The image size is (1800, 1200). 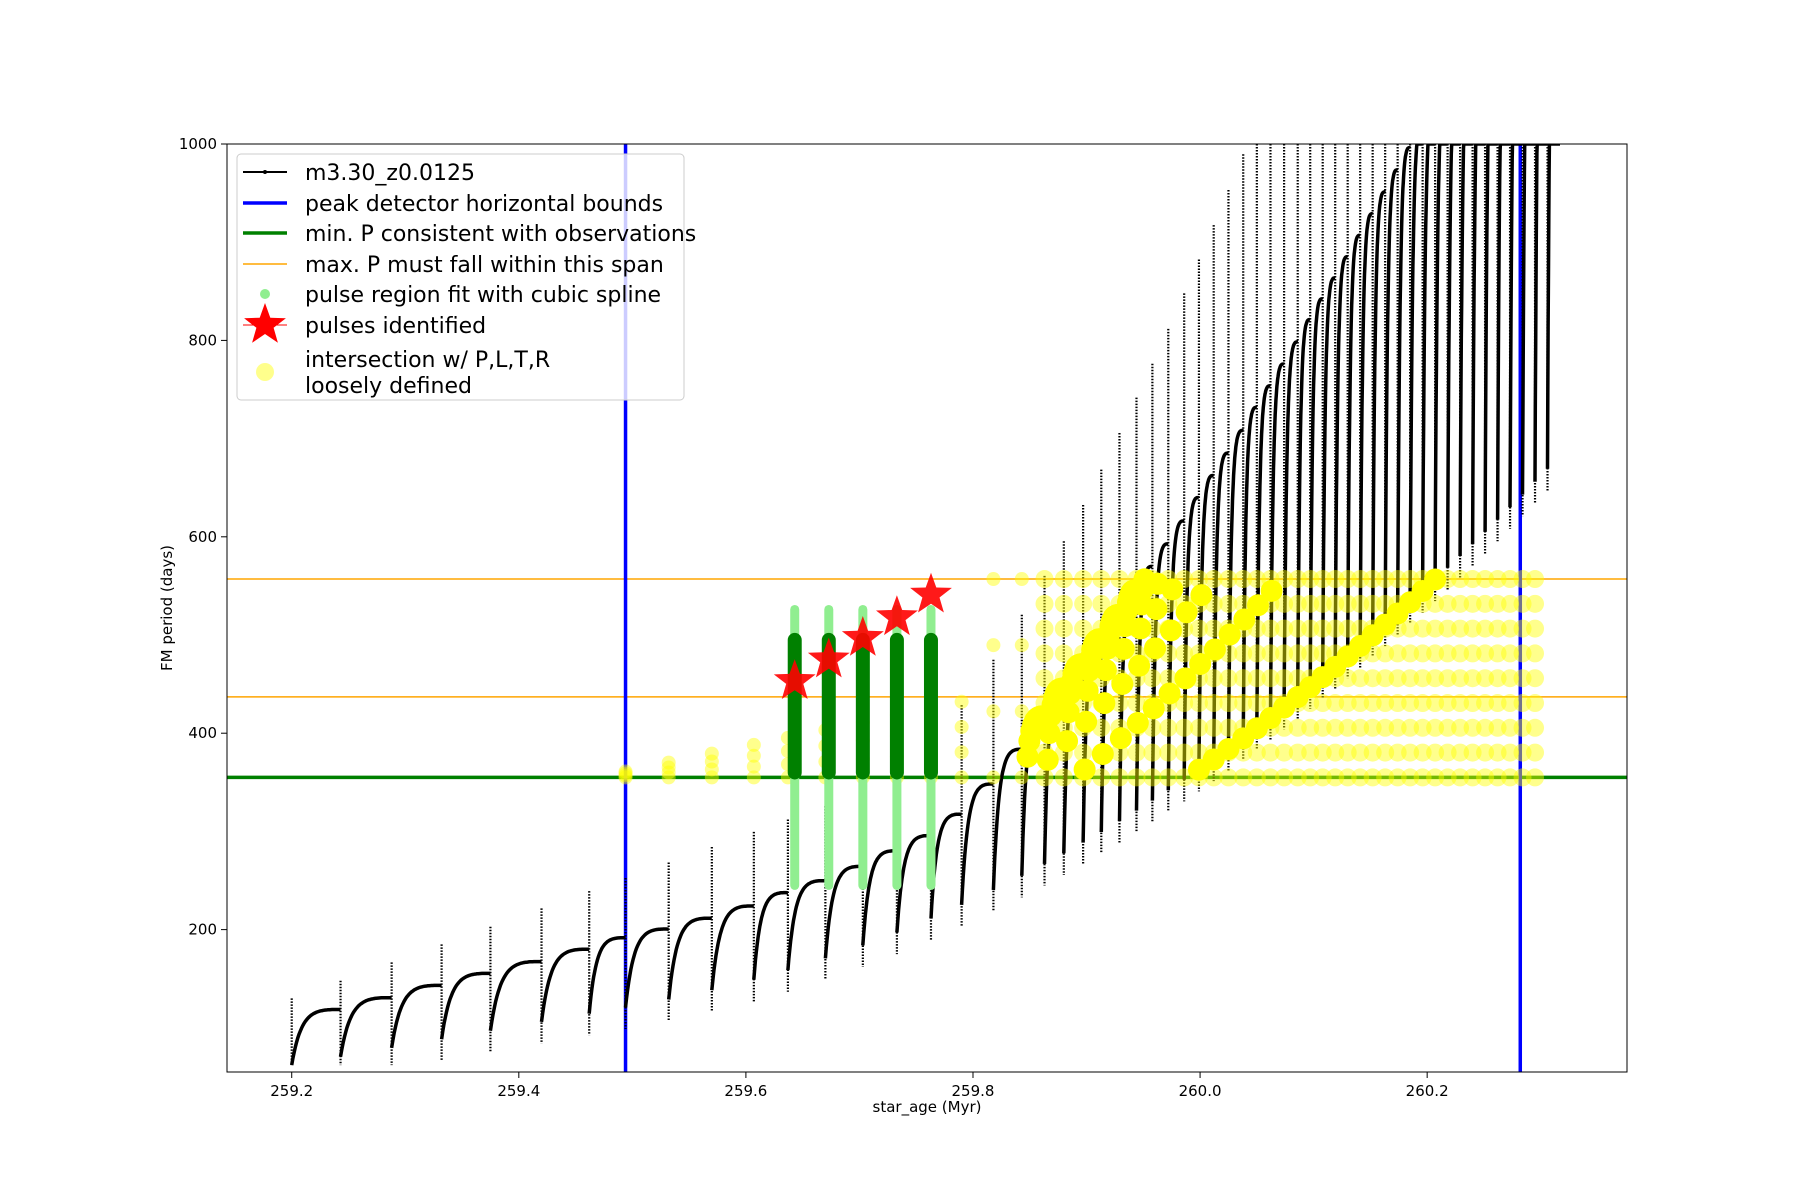 I want to click on x-tick-label: 259.4, so click(x=518, y=1091).